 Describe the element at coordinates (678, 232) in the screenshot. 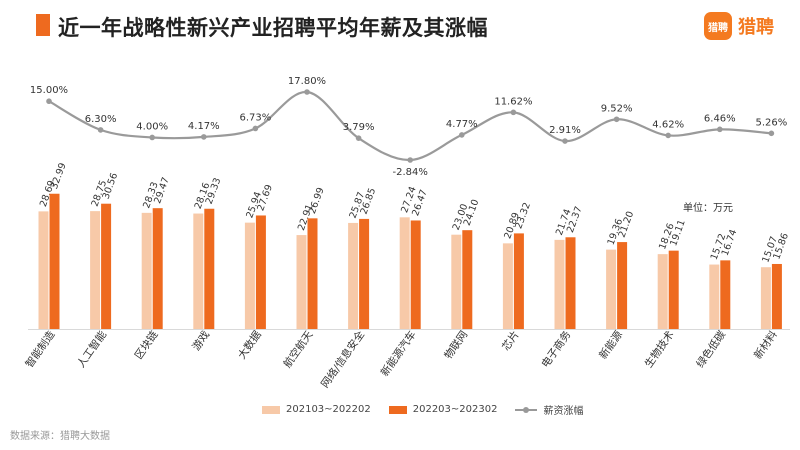

I see `bar-value-label: 19.11` at that location.